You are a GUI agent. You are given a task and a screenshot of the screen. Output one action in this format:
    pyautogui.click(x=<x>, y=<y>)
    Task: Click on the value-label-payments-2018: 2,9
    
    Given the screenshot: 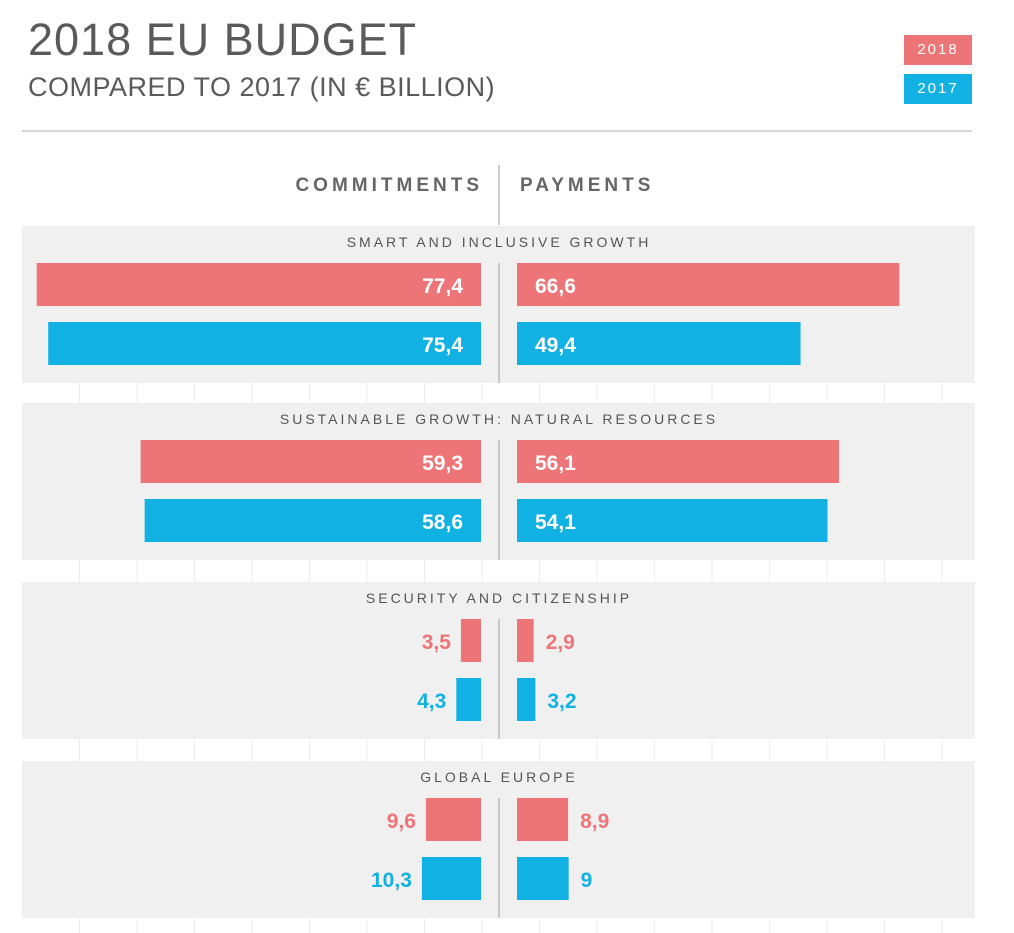 What is the action you would take?
    pyautogui.click(x=560, y=642)
    